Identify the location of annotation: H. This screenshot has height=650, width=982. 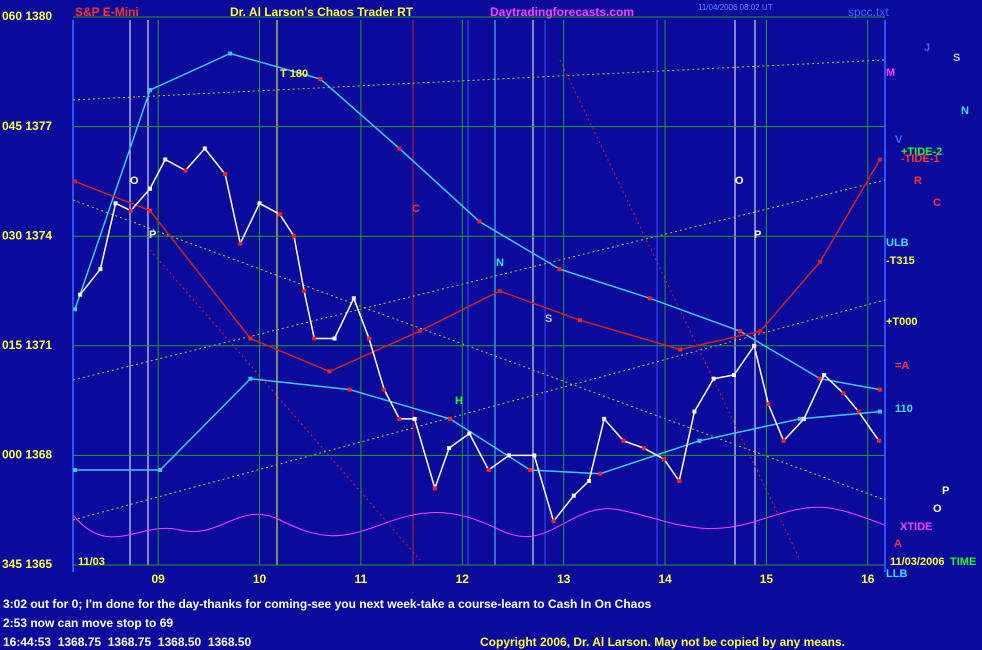
(459, 401).